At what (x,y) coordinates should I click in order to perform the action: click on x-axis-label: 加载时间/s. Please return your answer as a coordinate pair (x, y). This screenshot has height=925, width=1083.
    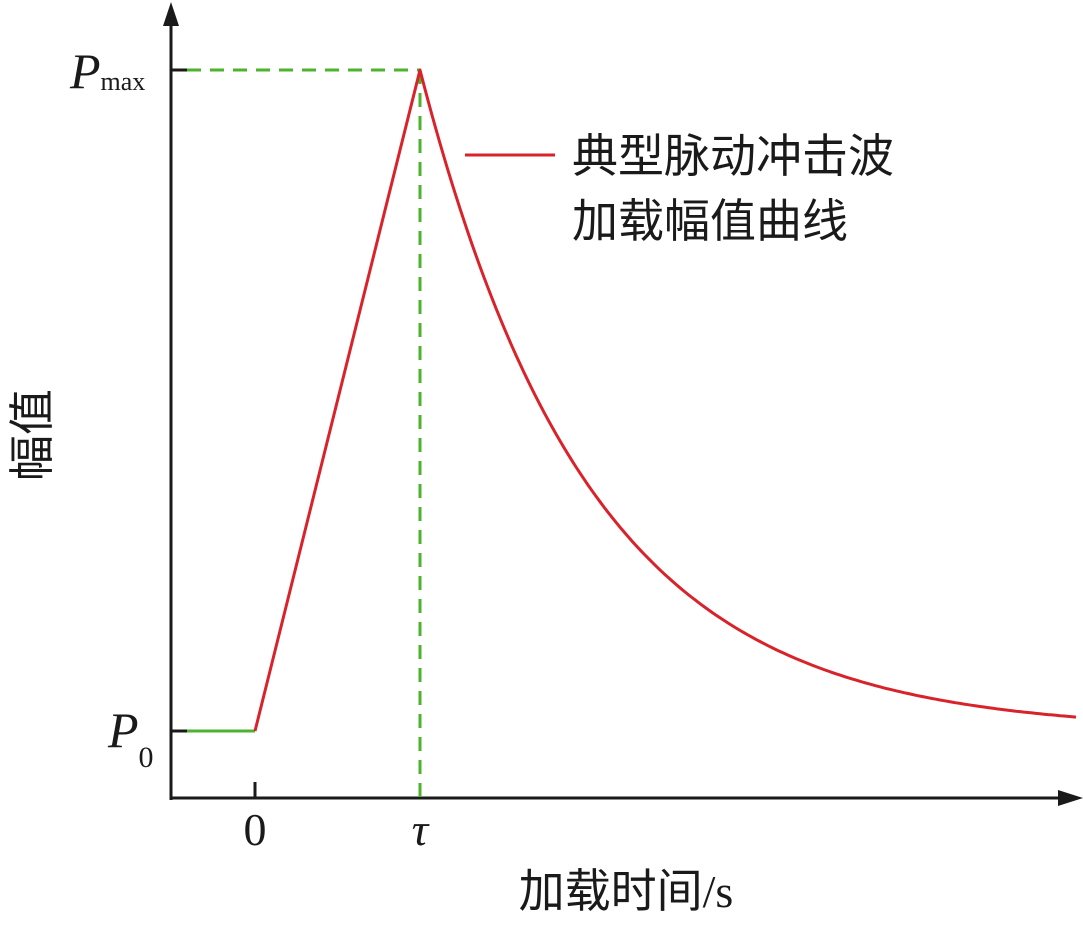
    Looking at the image, I should click on (626, 891).